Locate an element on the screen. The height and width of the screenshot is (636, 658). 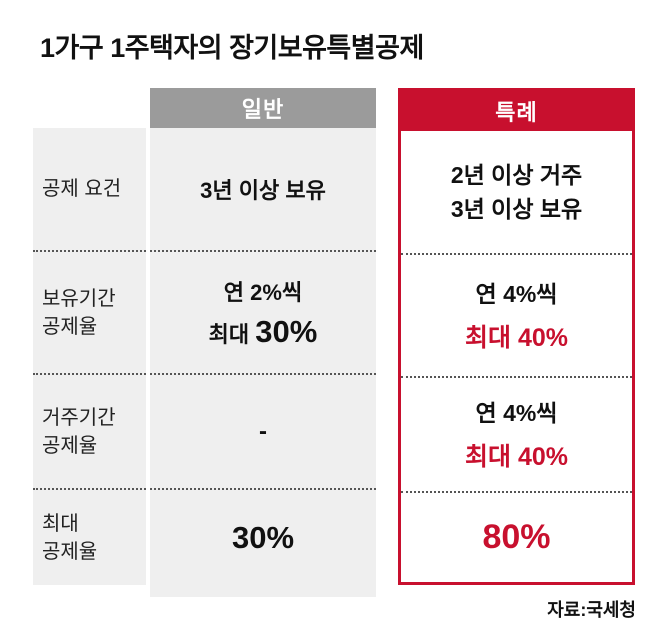
special-residence-rate-cell: 연 4%씩 최대 40% is located at coordinates (516, 435).